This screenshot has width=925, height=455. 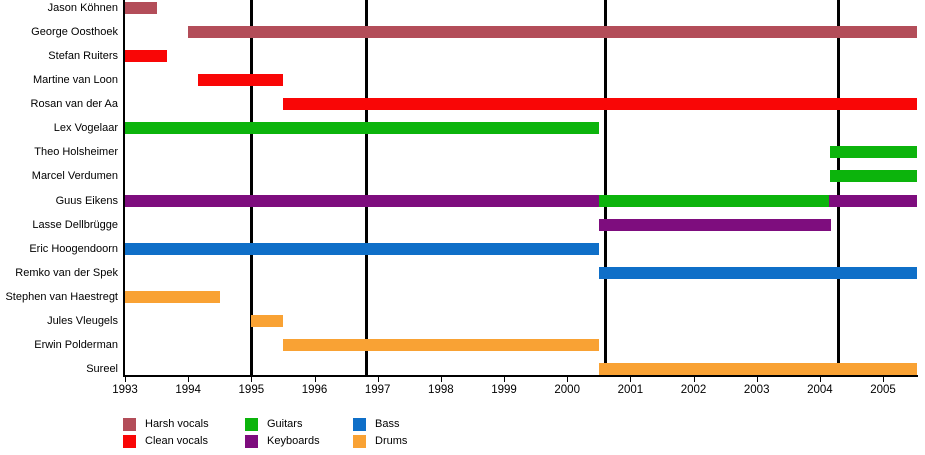 What do you see at coordinates (504, 390) in the screenshot?
I see `x-tick-label: 1999` at bounding box center [504, 390].